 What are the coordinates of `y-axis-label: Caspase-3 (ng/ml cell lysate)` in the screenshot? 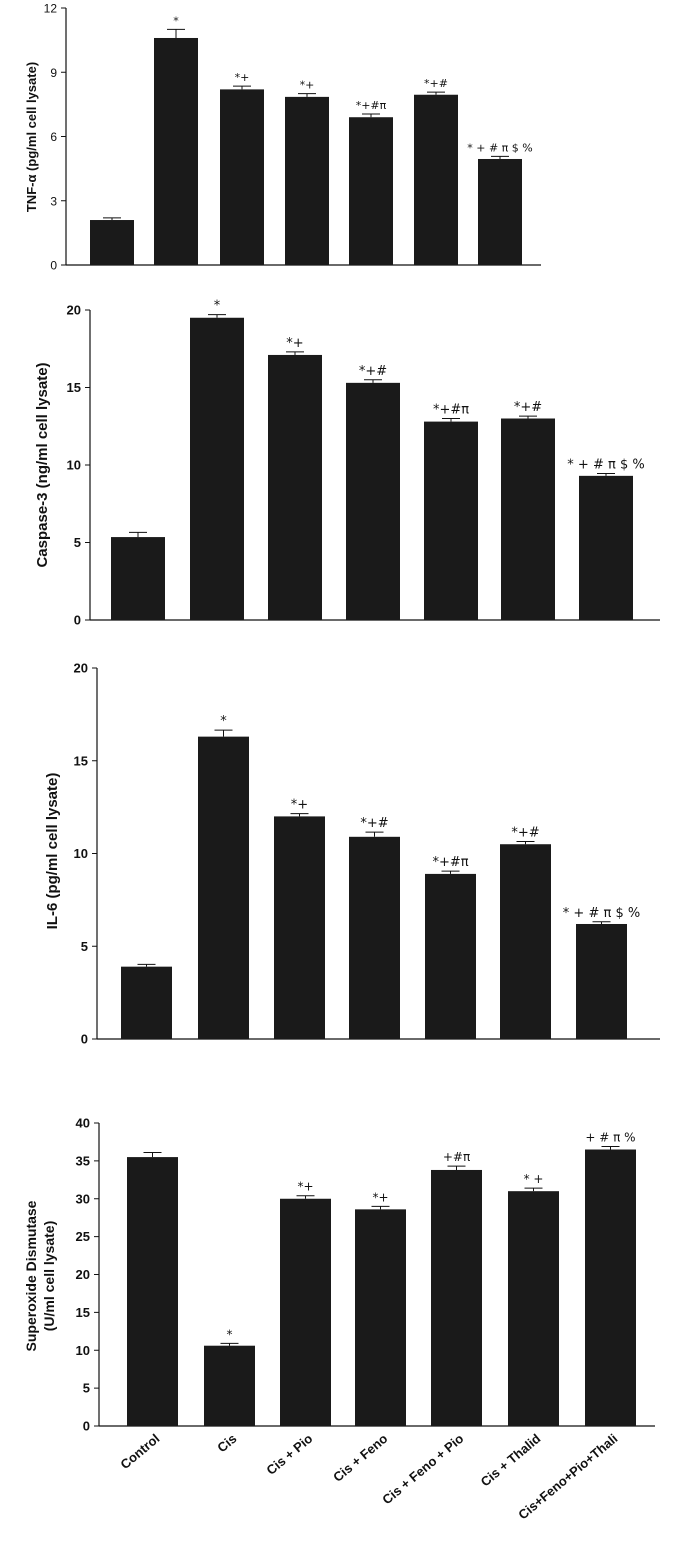 It's located at (42, 464).